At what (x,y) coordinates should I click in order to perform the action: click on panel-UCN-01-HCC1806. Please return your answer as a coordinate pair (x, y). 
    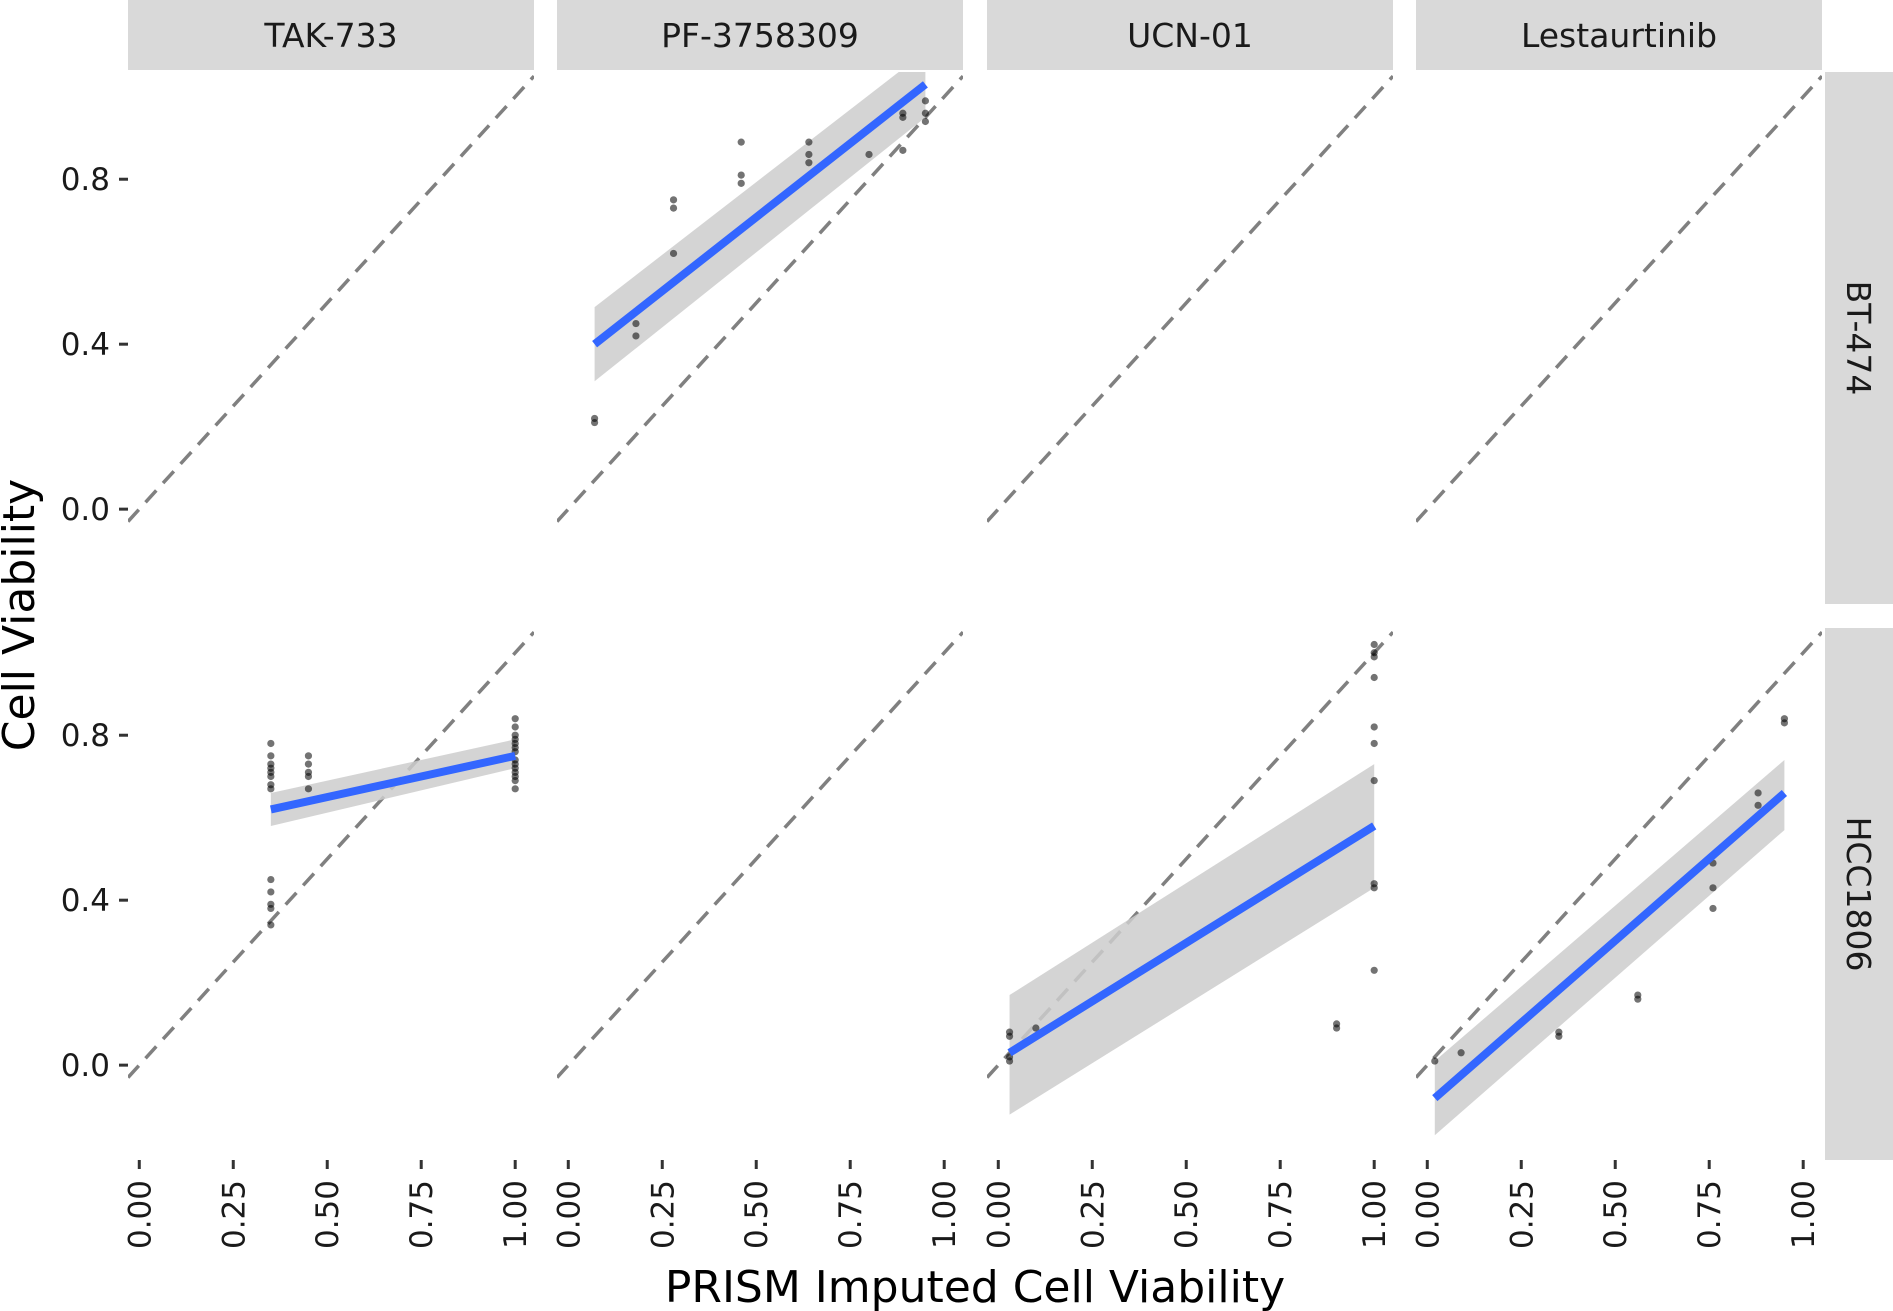
    Looking at the image, I should click on (1190, 872).